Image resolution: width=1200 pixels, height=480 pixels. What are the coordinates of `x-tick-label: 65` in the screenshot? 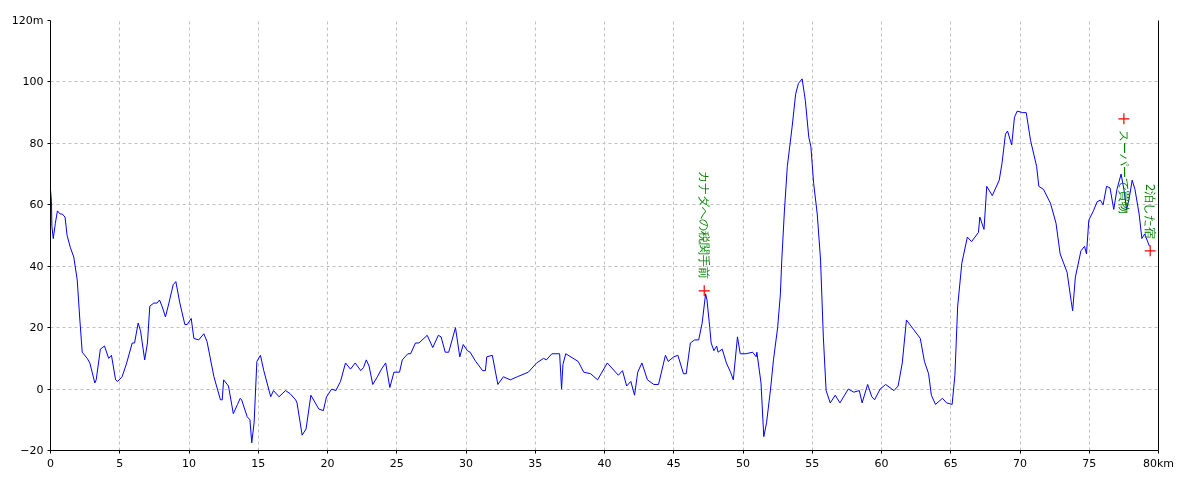 It's located at (950, 463).